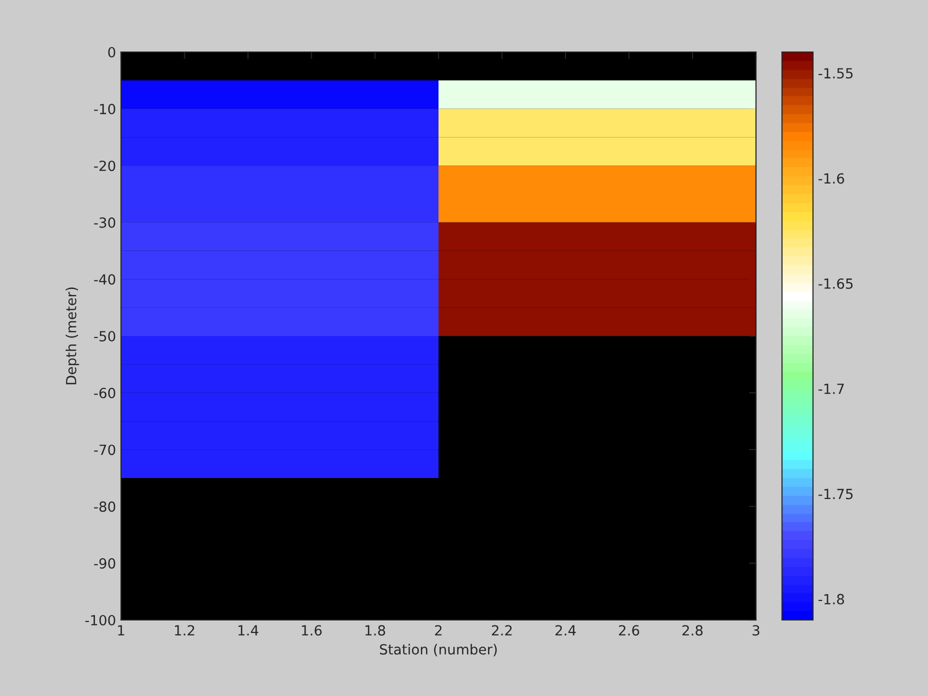 The height and width of the screenshot is (696, 928). I want to click on x-tick-label: 1.4, so click(248, 630).